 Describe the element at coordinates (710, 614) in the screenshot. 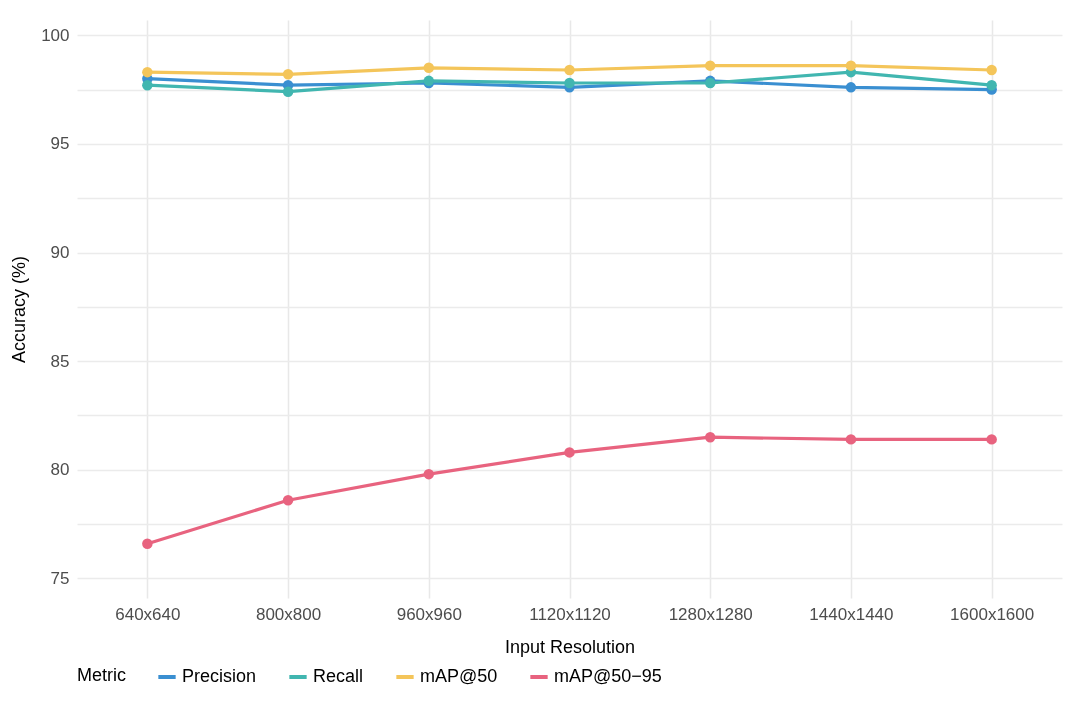

I see `x-tick-label: 1280x1280` at that location.